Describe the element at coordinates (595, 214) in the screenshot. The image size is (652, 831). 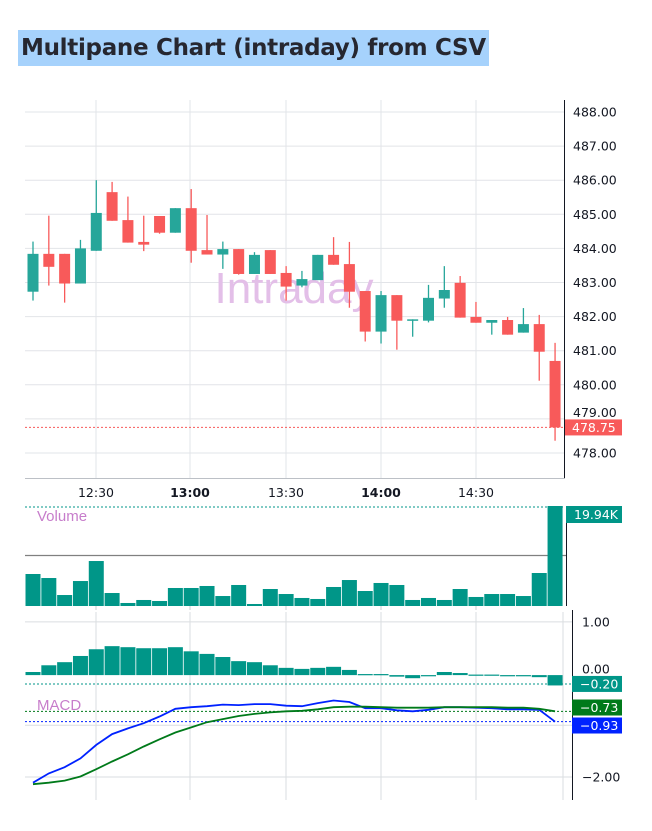
I see `price-tick-label: 485.00` at that location.